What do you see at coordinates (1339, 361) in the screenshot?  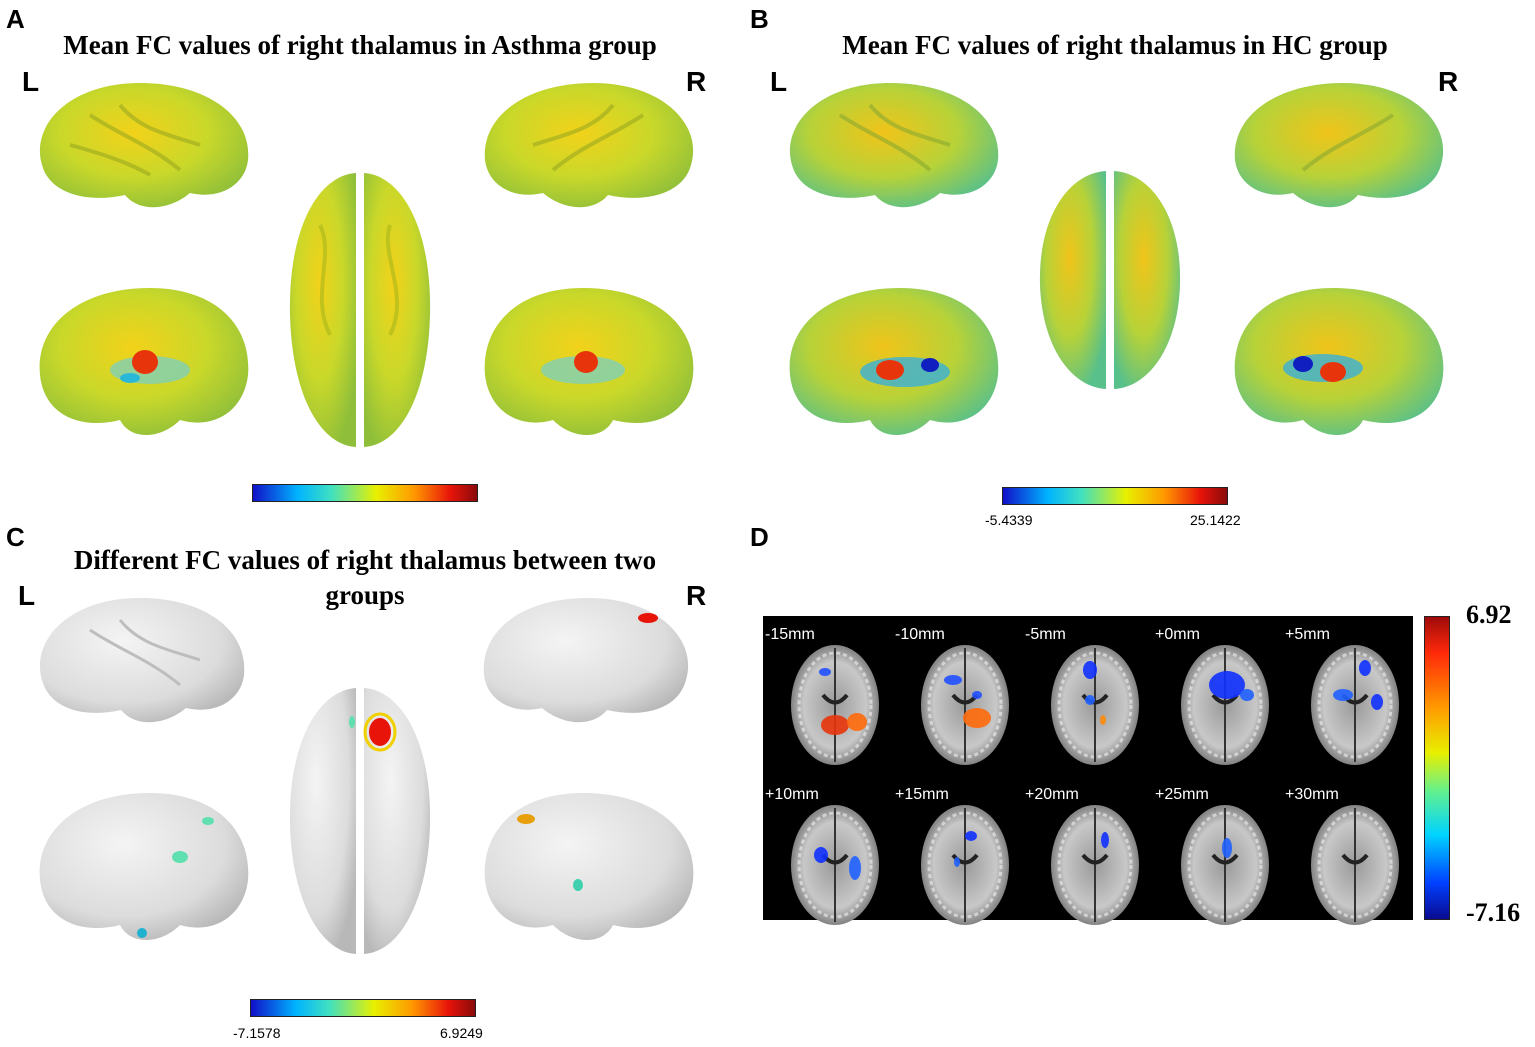 I see `brain-right-medial-b` at bounding box center [1339, 361].